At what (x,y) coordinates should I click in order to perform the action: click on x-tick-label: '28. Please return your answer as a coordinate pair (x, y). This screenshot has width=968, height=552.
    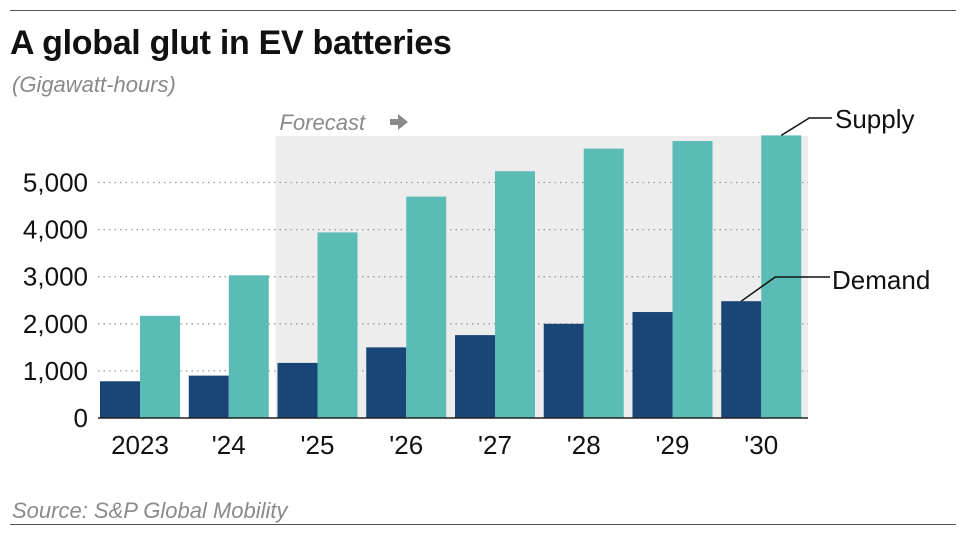
    Looking at the image, I should click on (584, 445).